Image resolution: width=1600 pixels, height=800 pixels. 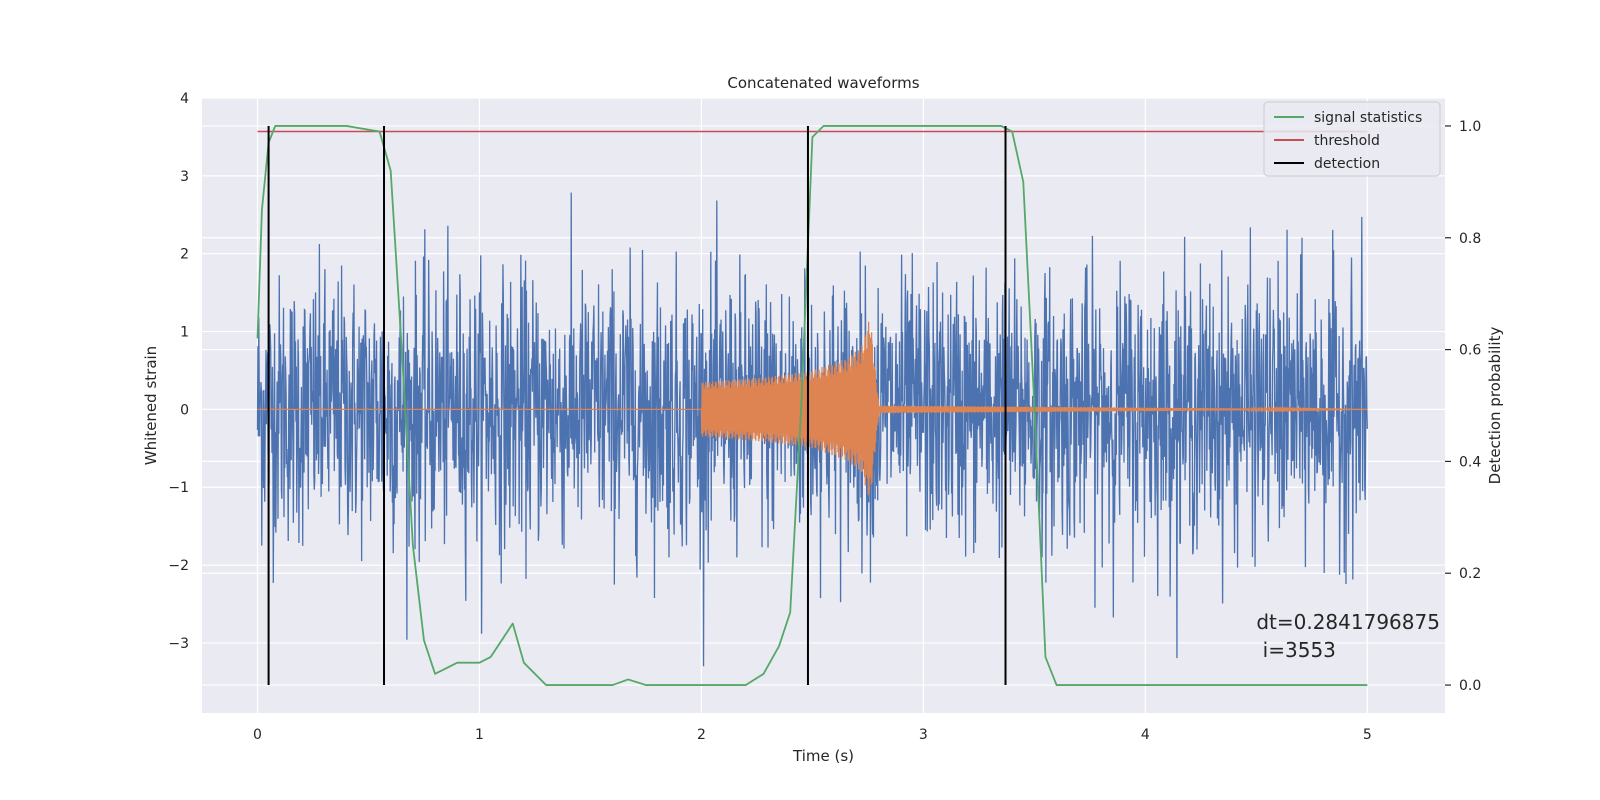 I want to click on y-right-tick-label-5: 0.0, so click(x=1470, y=686).